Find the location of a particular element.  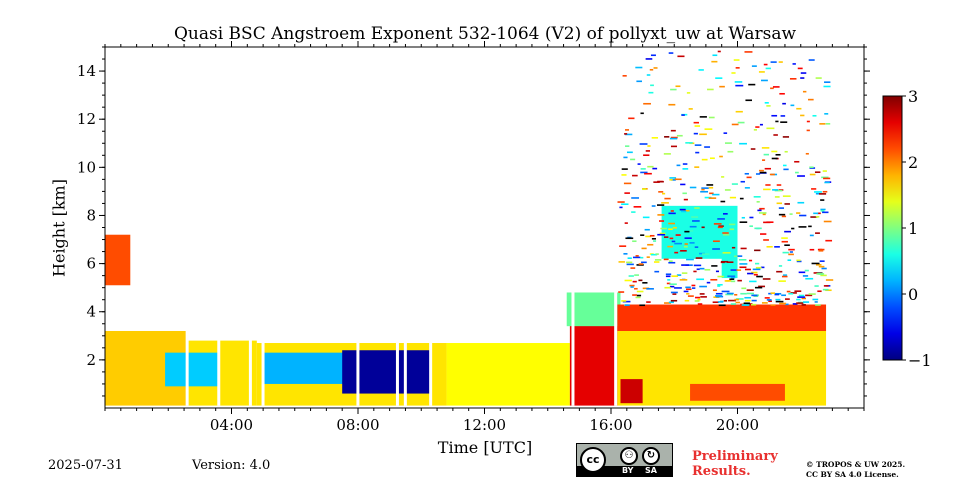

cc-license-badge: cc ⚇ ↻ BY SA is located at coordinates (624, 460).